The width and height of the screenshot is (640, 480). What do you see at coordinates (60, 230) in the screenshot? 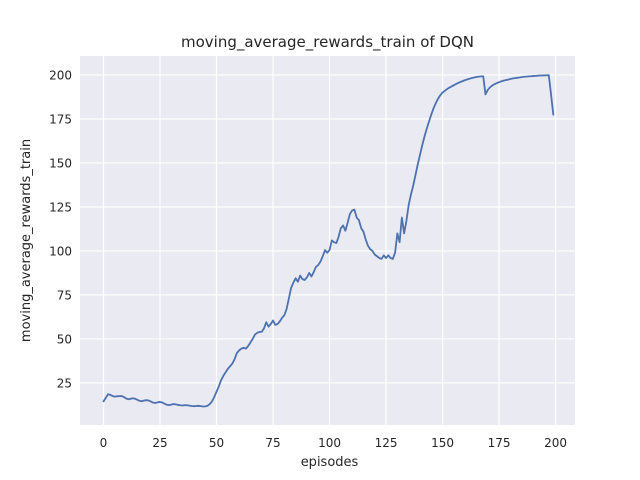
I see `y-axis-tick-labels: 25 50 75 100 125 150 175 200` at bounding box center [60, 230].